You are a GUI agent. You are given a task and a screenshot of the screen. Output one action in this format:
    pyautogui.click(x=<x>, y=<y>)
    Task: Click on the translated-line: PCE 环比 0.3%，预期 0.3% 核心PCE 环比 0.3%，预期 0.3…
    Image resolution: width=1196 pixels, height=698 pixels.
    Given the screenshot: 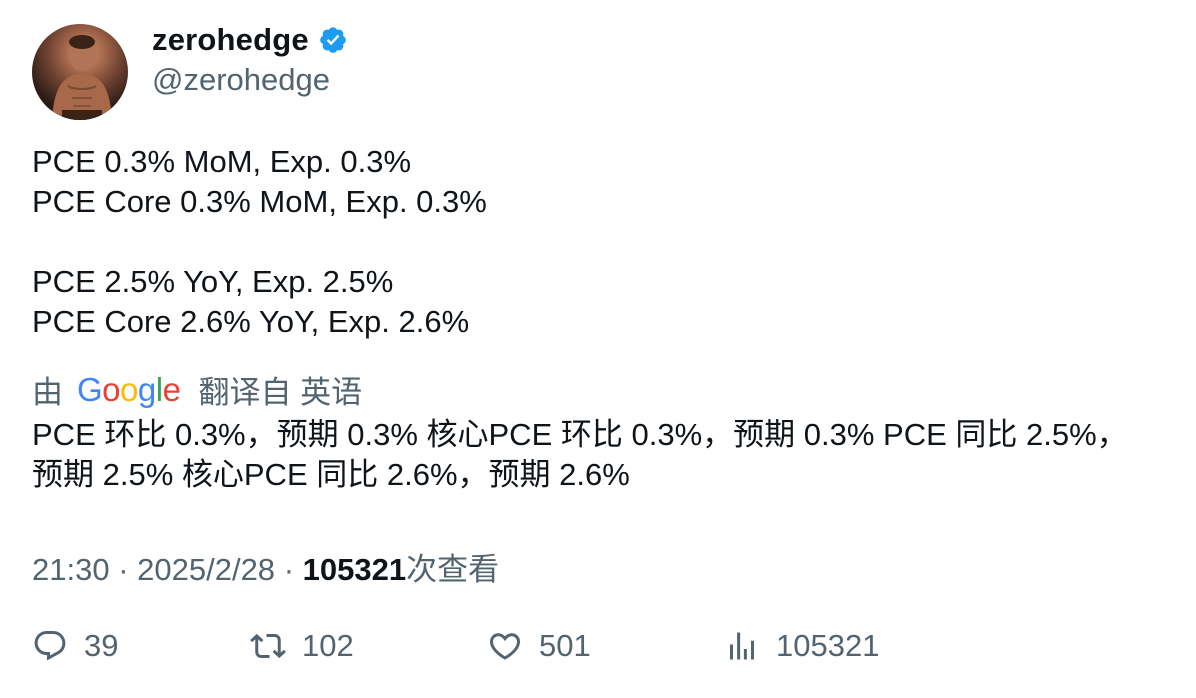 What is the action you would take?
    pyautogui.click(x=580, y=434)
    